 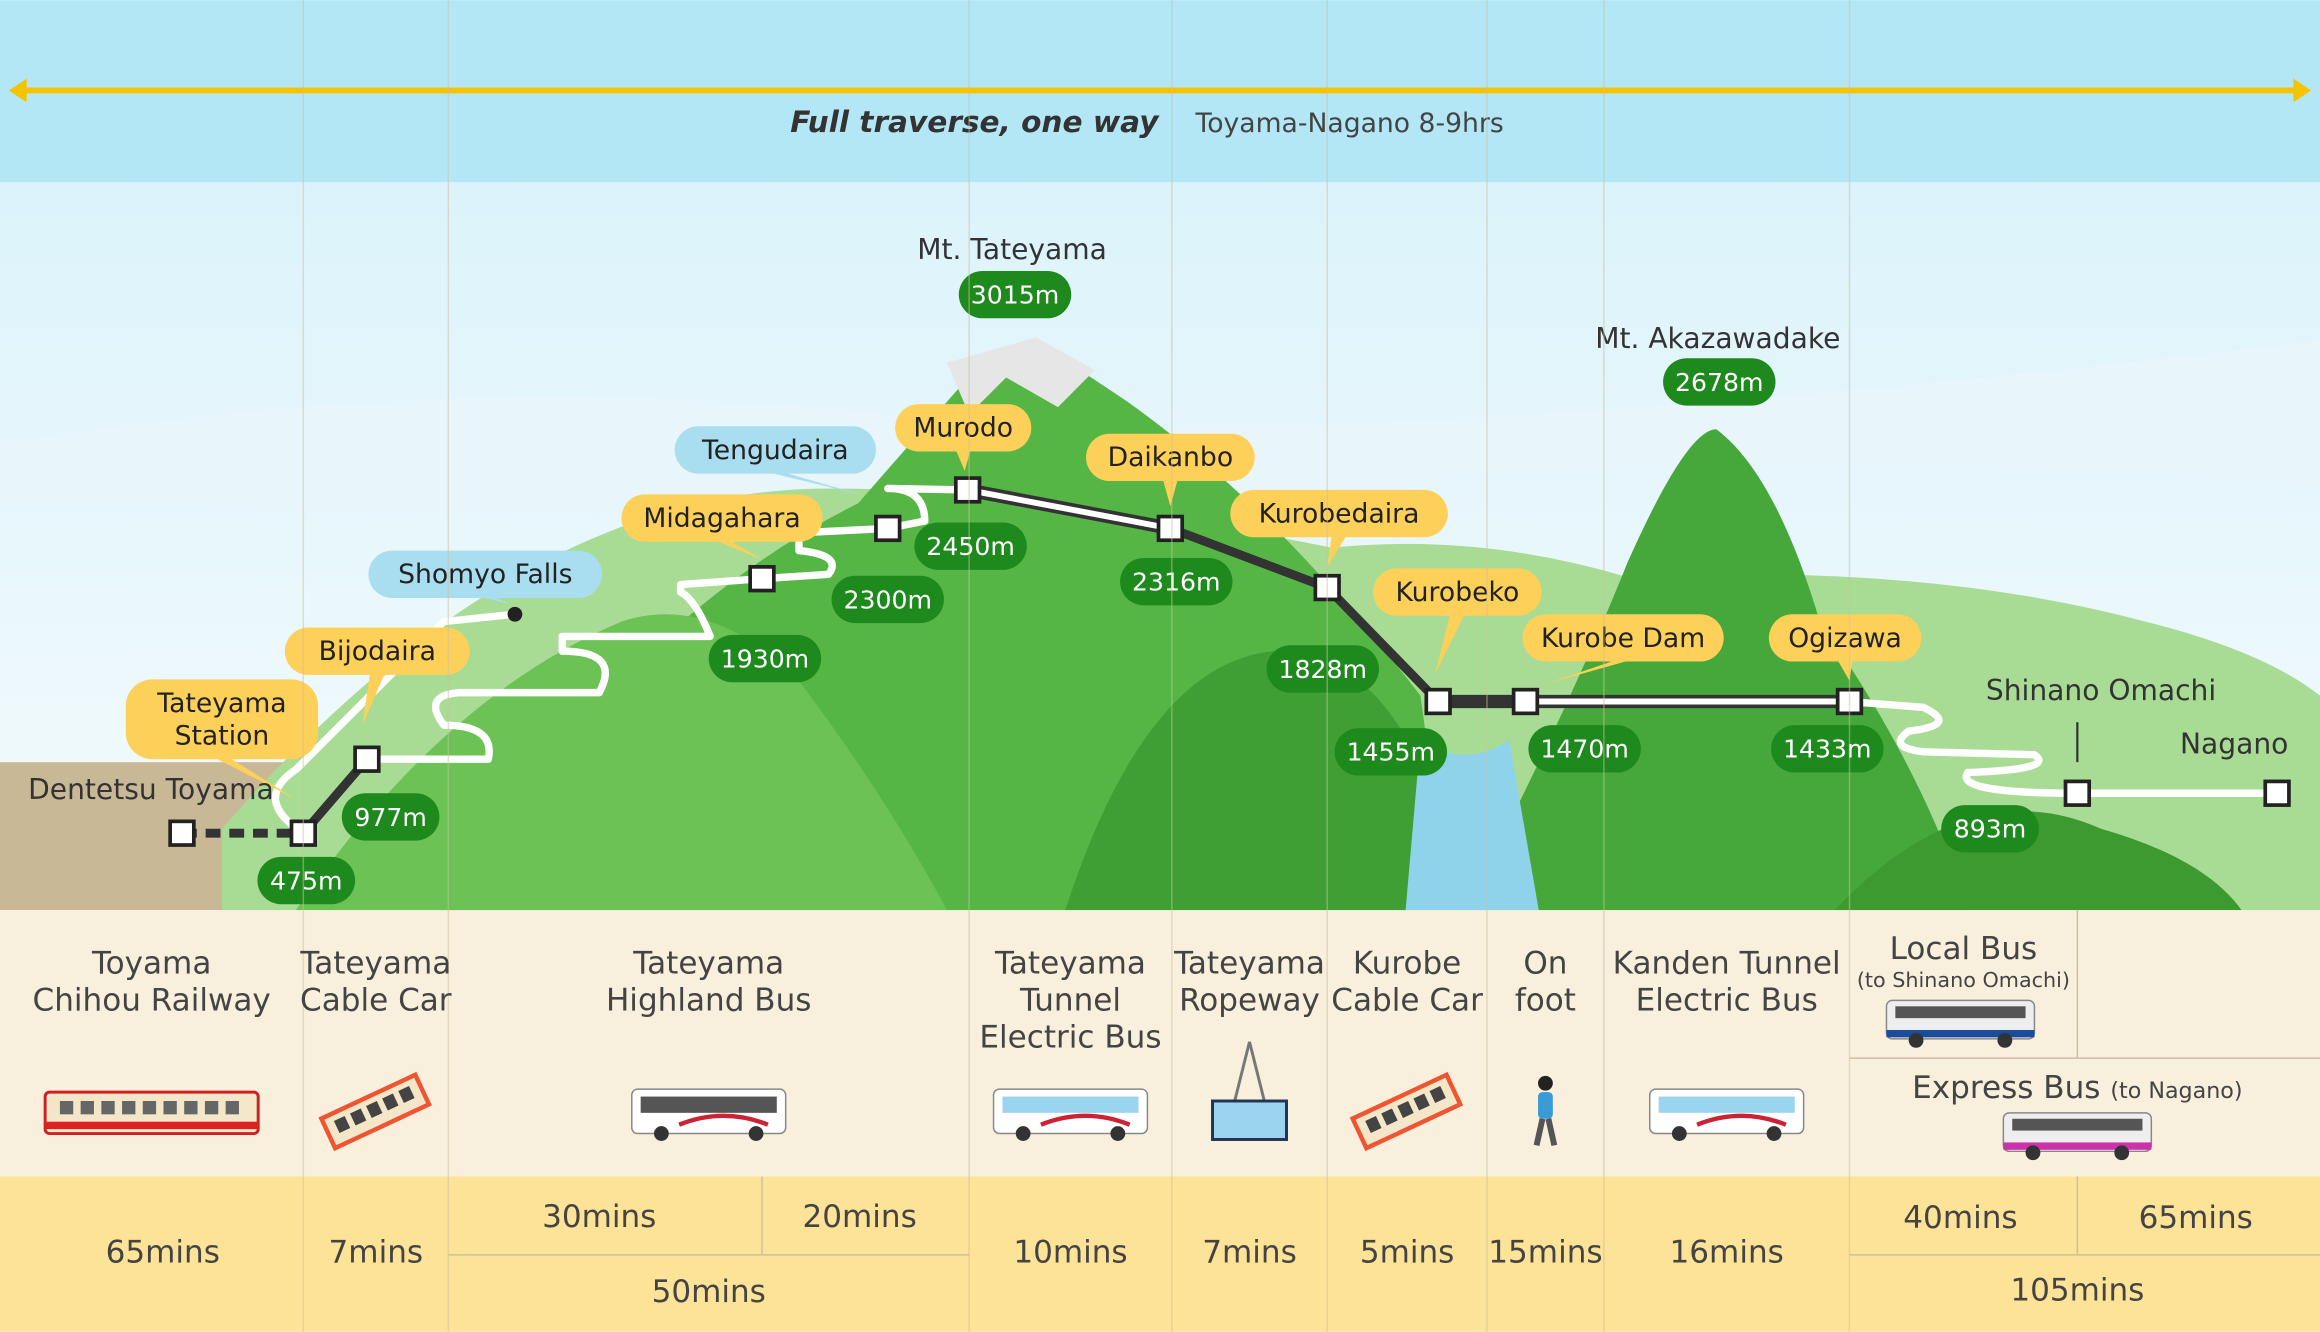 What do you see at coordinates (1717, 338) in the screenshot?
I see `peak-name: Mt. Akazawadake` at bounding box center [1717, 338].